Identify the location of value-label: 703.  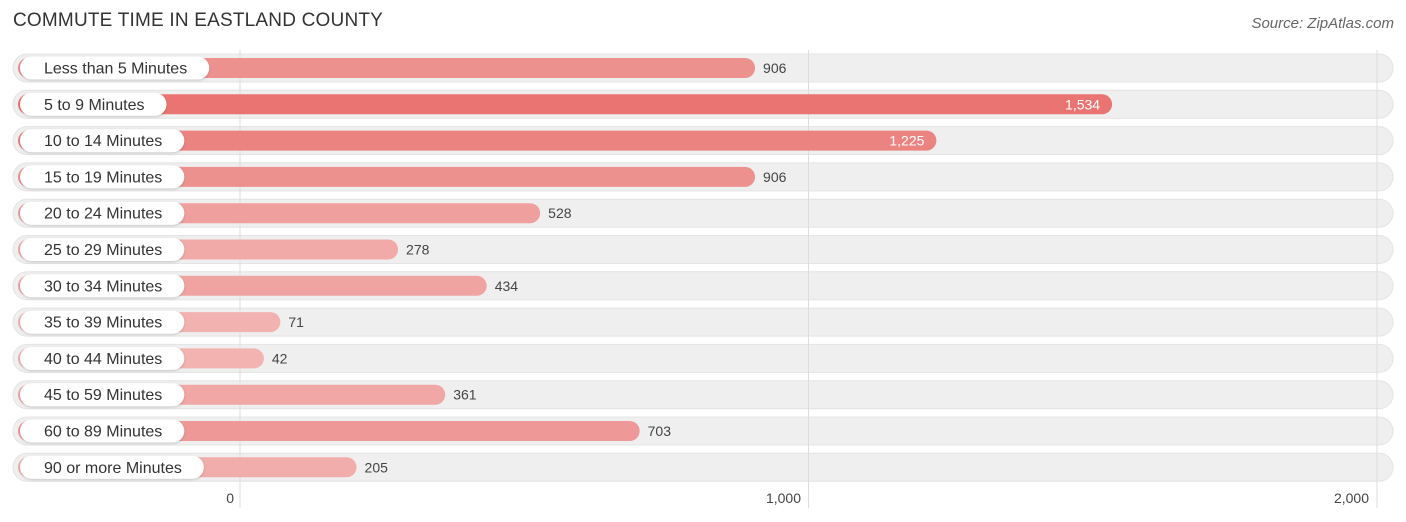
(660, 431).